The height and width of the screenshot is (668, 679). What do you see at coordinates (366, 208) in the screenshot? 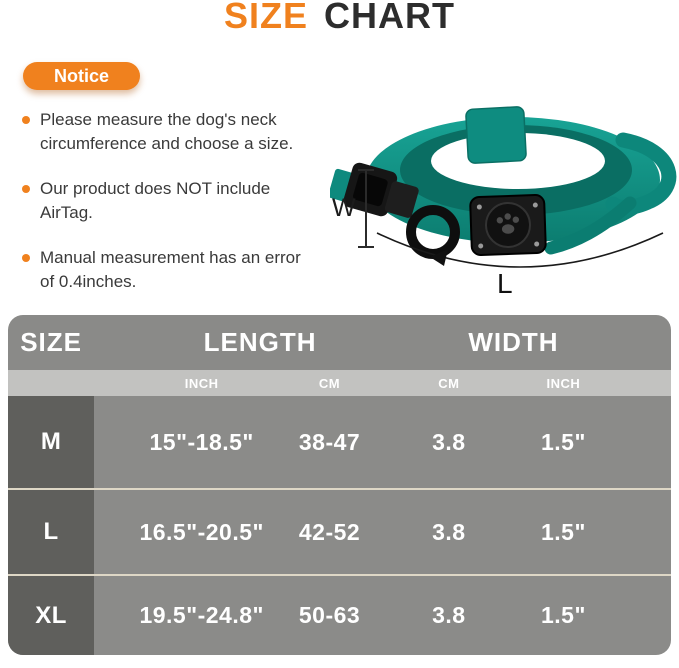
I see `width-measure-bracket` at bounding box center [366, 208].